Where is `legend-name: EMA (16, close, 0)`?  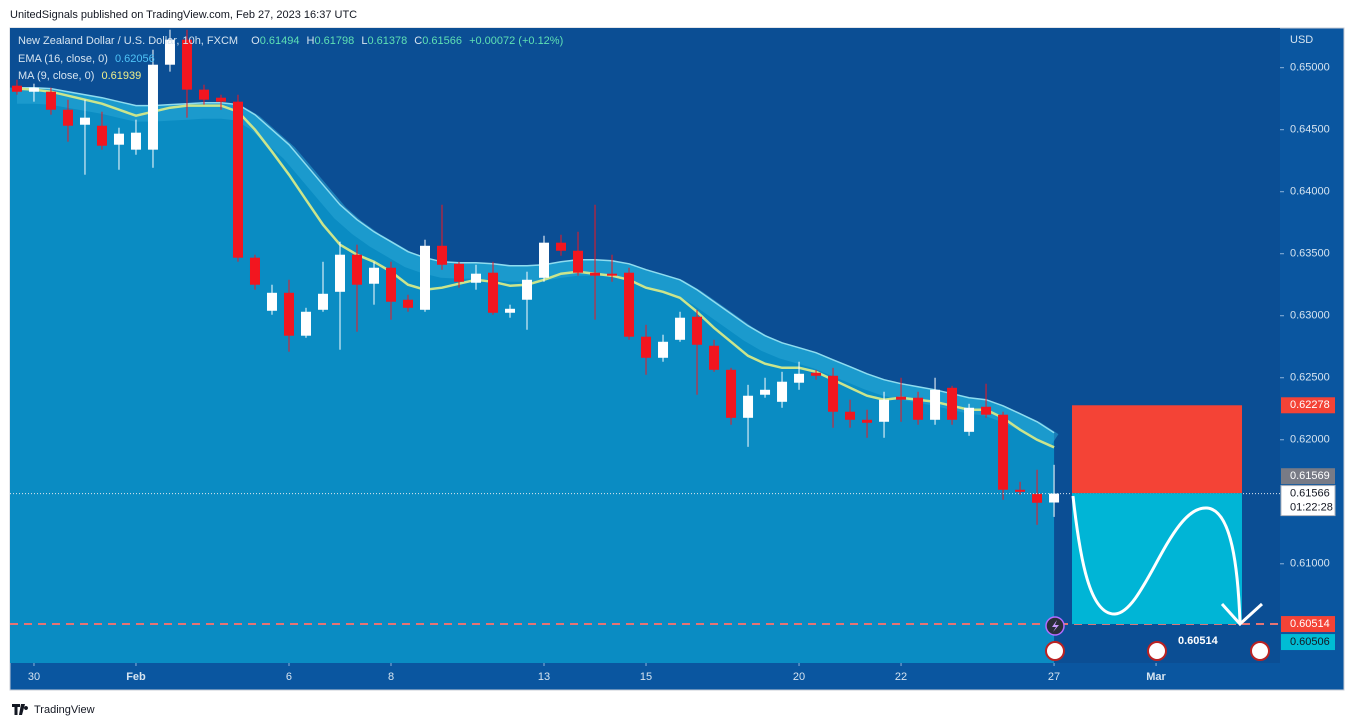
legend-name: EMA (16, close, 0) is located at coordinates (63, 59).